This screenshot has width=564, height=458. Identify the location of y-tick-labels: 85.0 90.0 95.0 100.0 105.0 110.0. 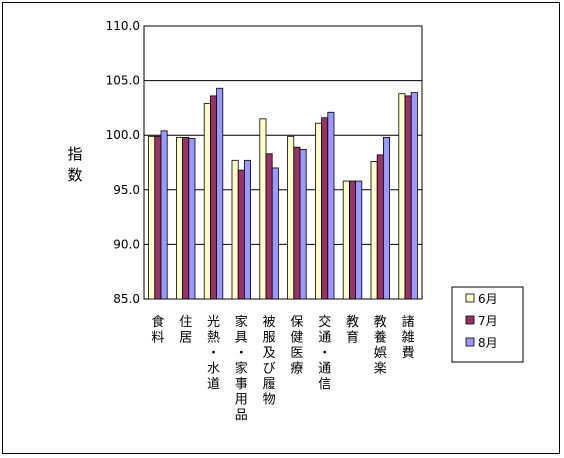
(123, 162).